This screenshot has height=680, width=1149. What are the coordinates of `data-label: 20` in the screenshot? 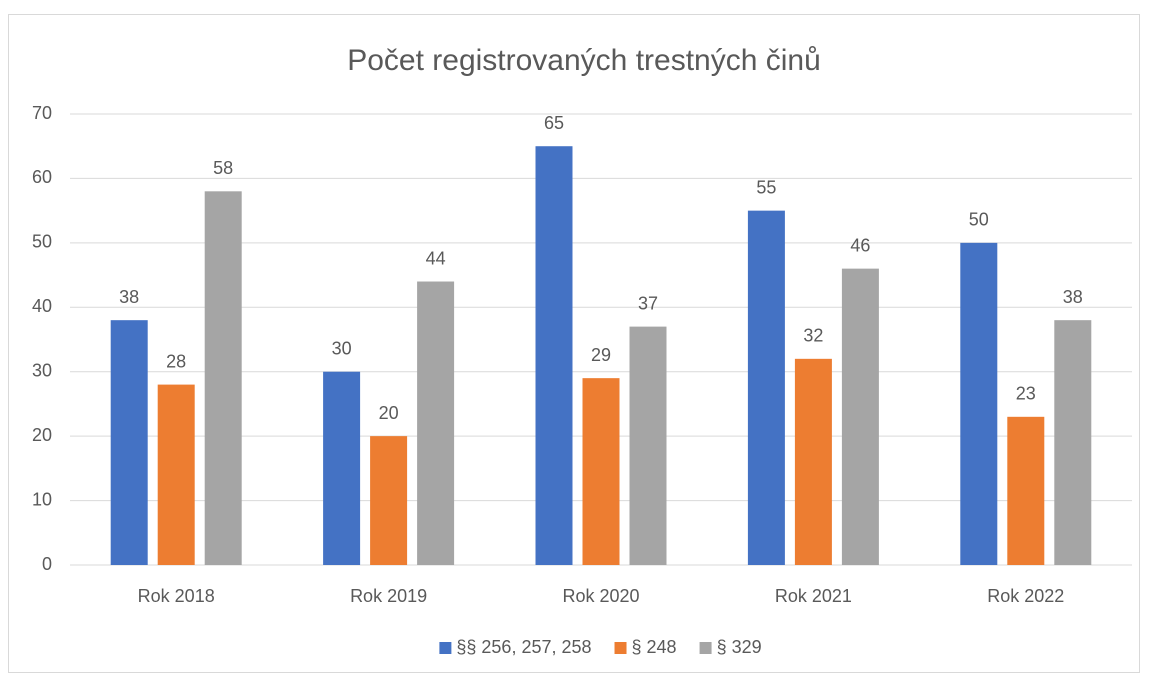 It's located at (389, 413).